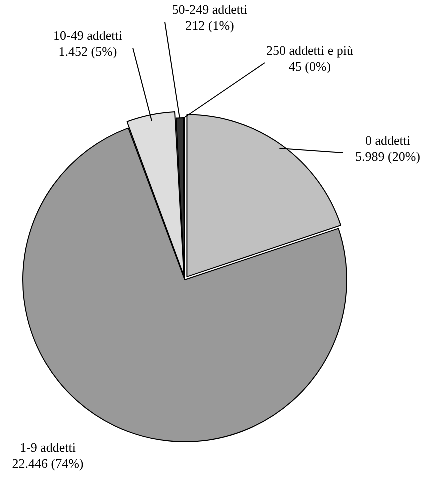 The image size is (435, 480). What do you see at coordinates (210, 9) in the screenshot?
I see `slice-label: 50-249 addetti` at bounding box center [210, 9].